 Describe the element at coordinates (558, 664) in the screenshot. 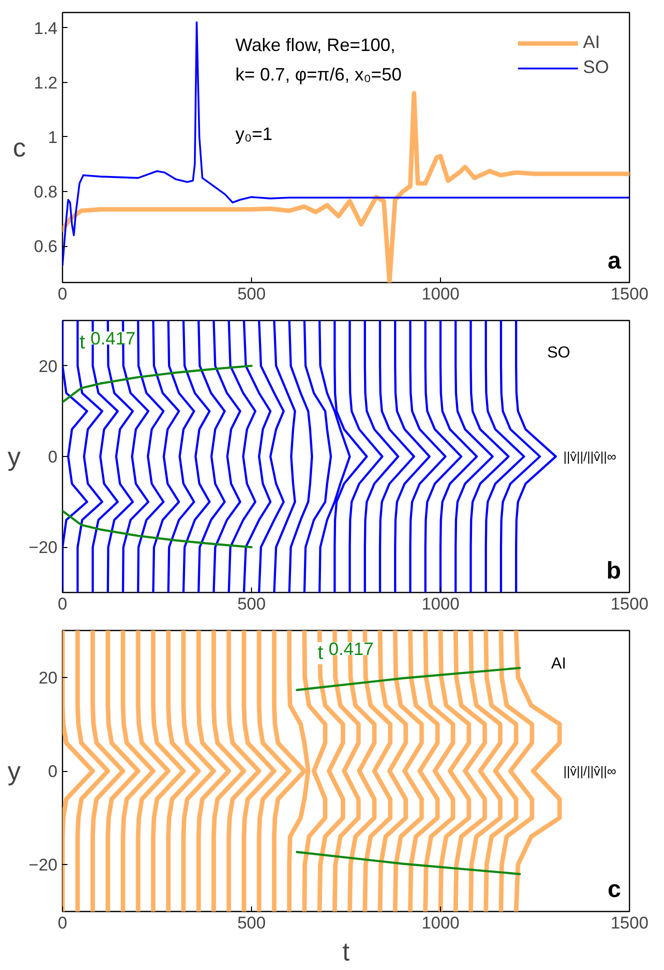

I see `annotation: AI` at that location.